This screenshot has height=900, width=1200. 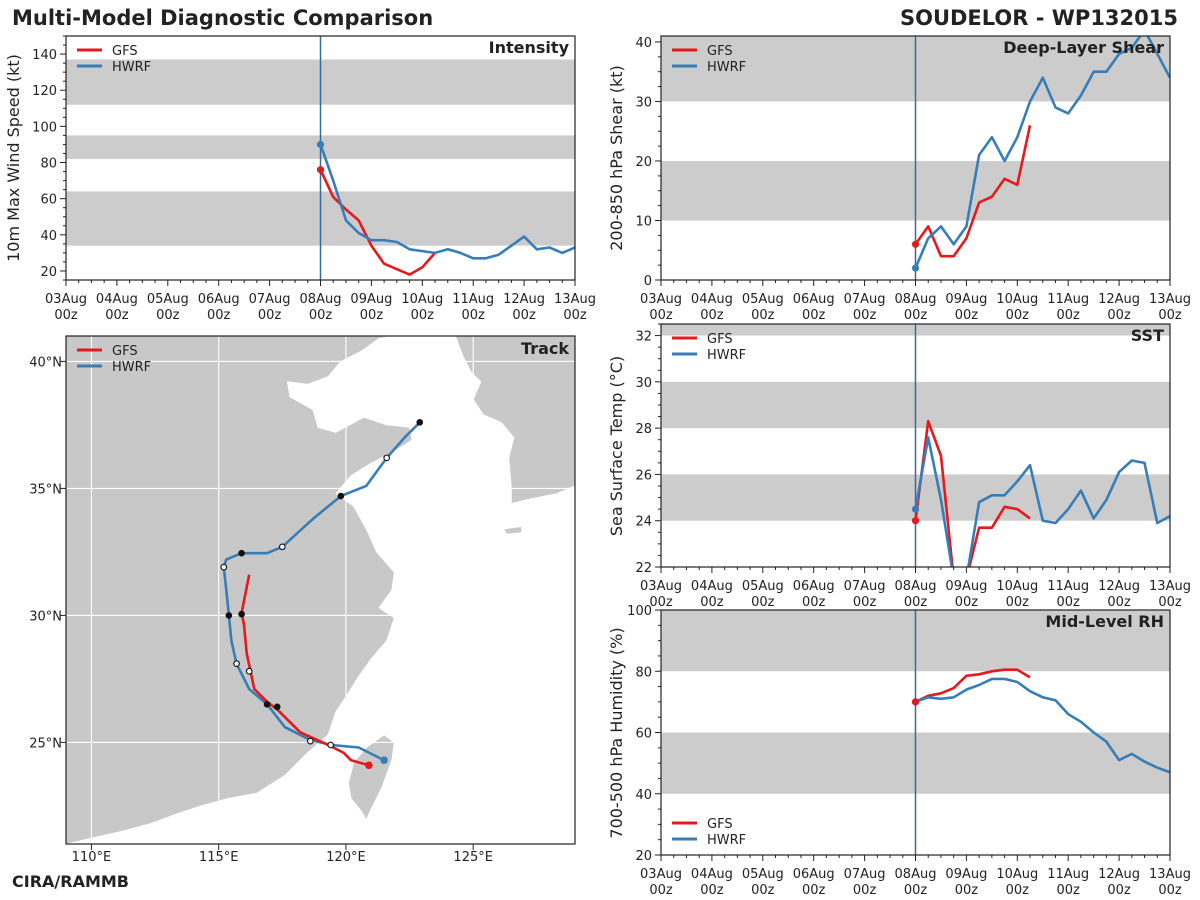 What do you see at coordinates (643, 337) in the screenshot?
I see `sst-ytick-label: 32` at bounding box center [643, 337].